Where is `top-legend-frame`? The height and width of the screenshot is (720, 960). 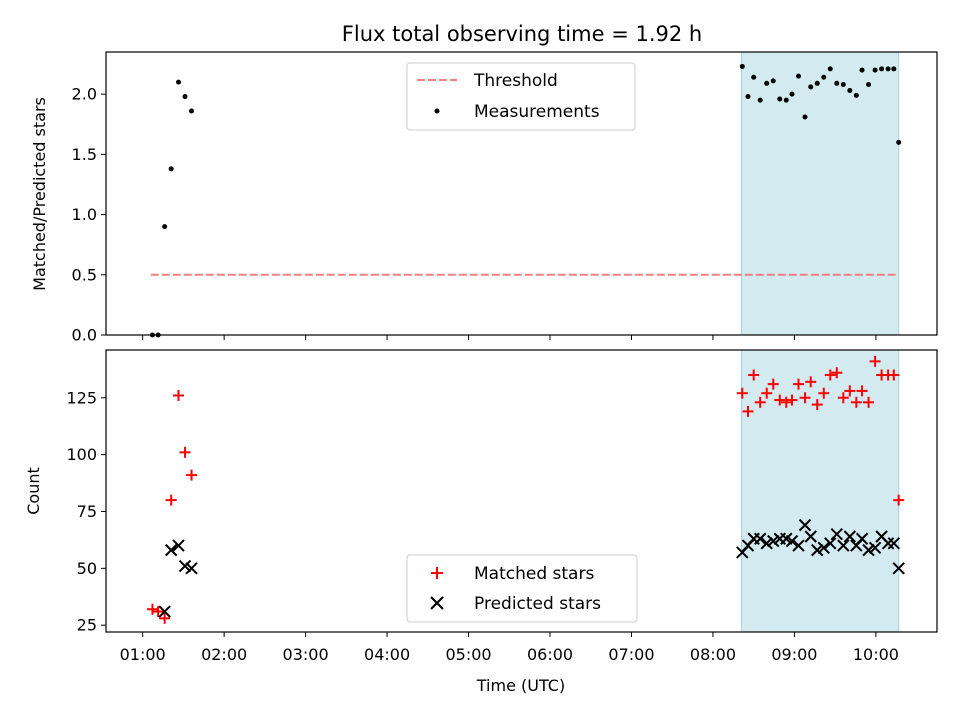 top-legend-frame is located at coordinates (521, 96).